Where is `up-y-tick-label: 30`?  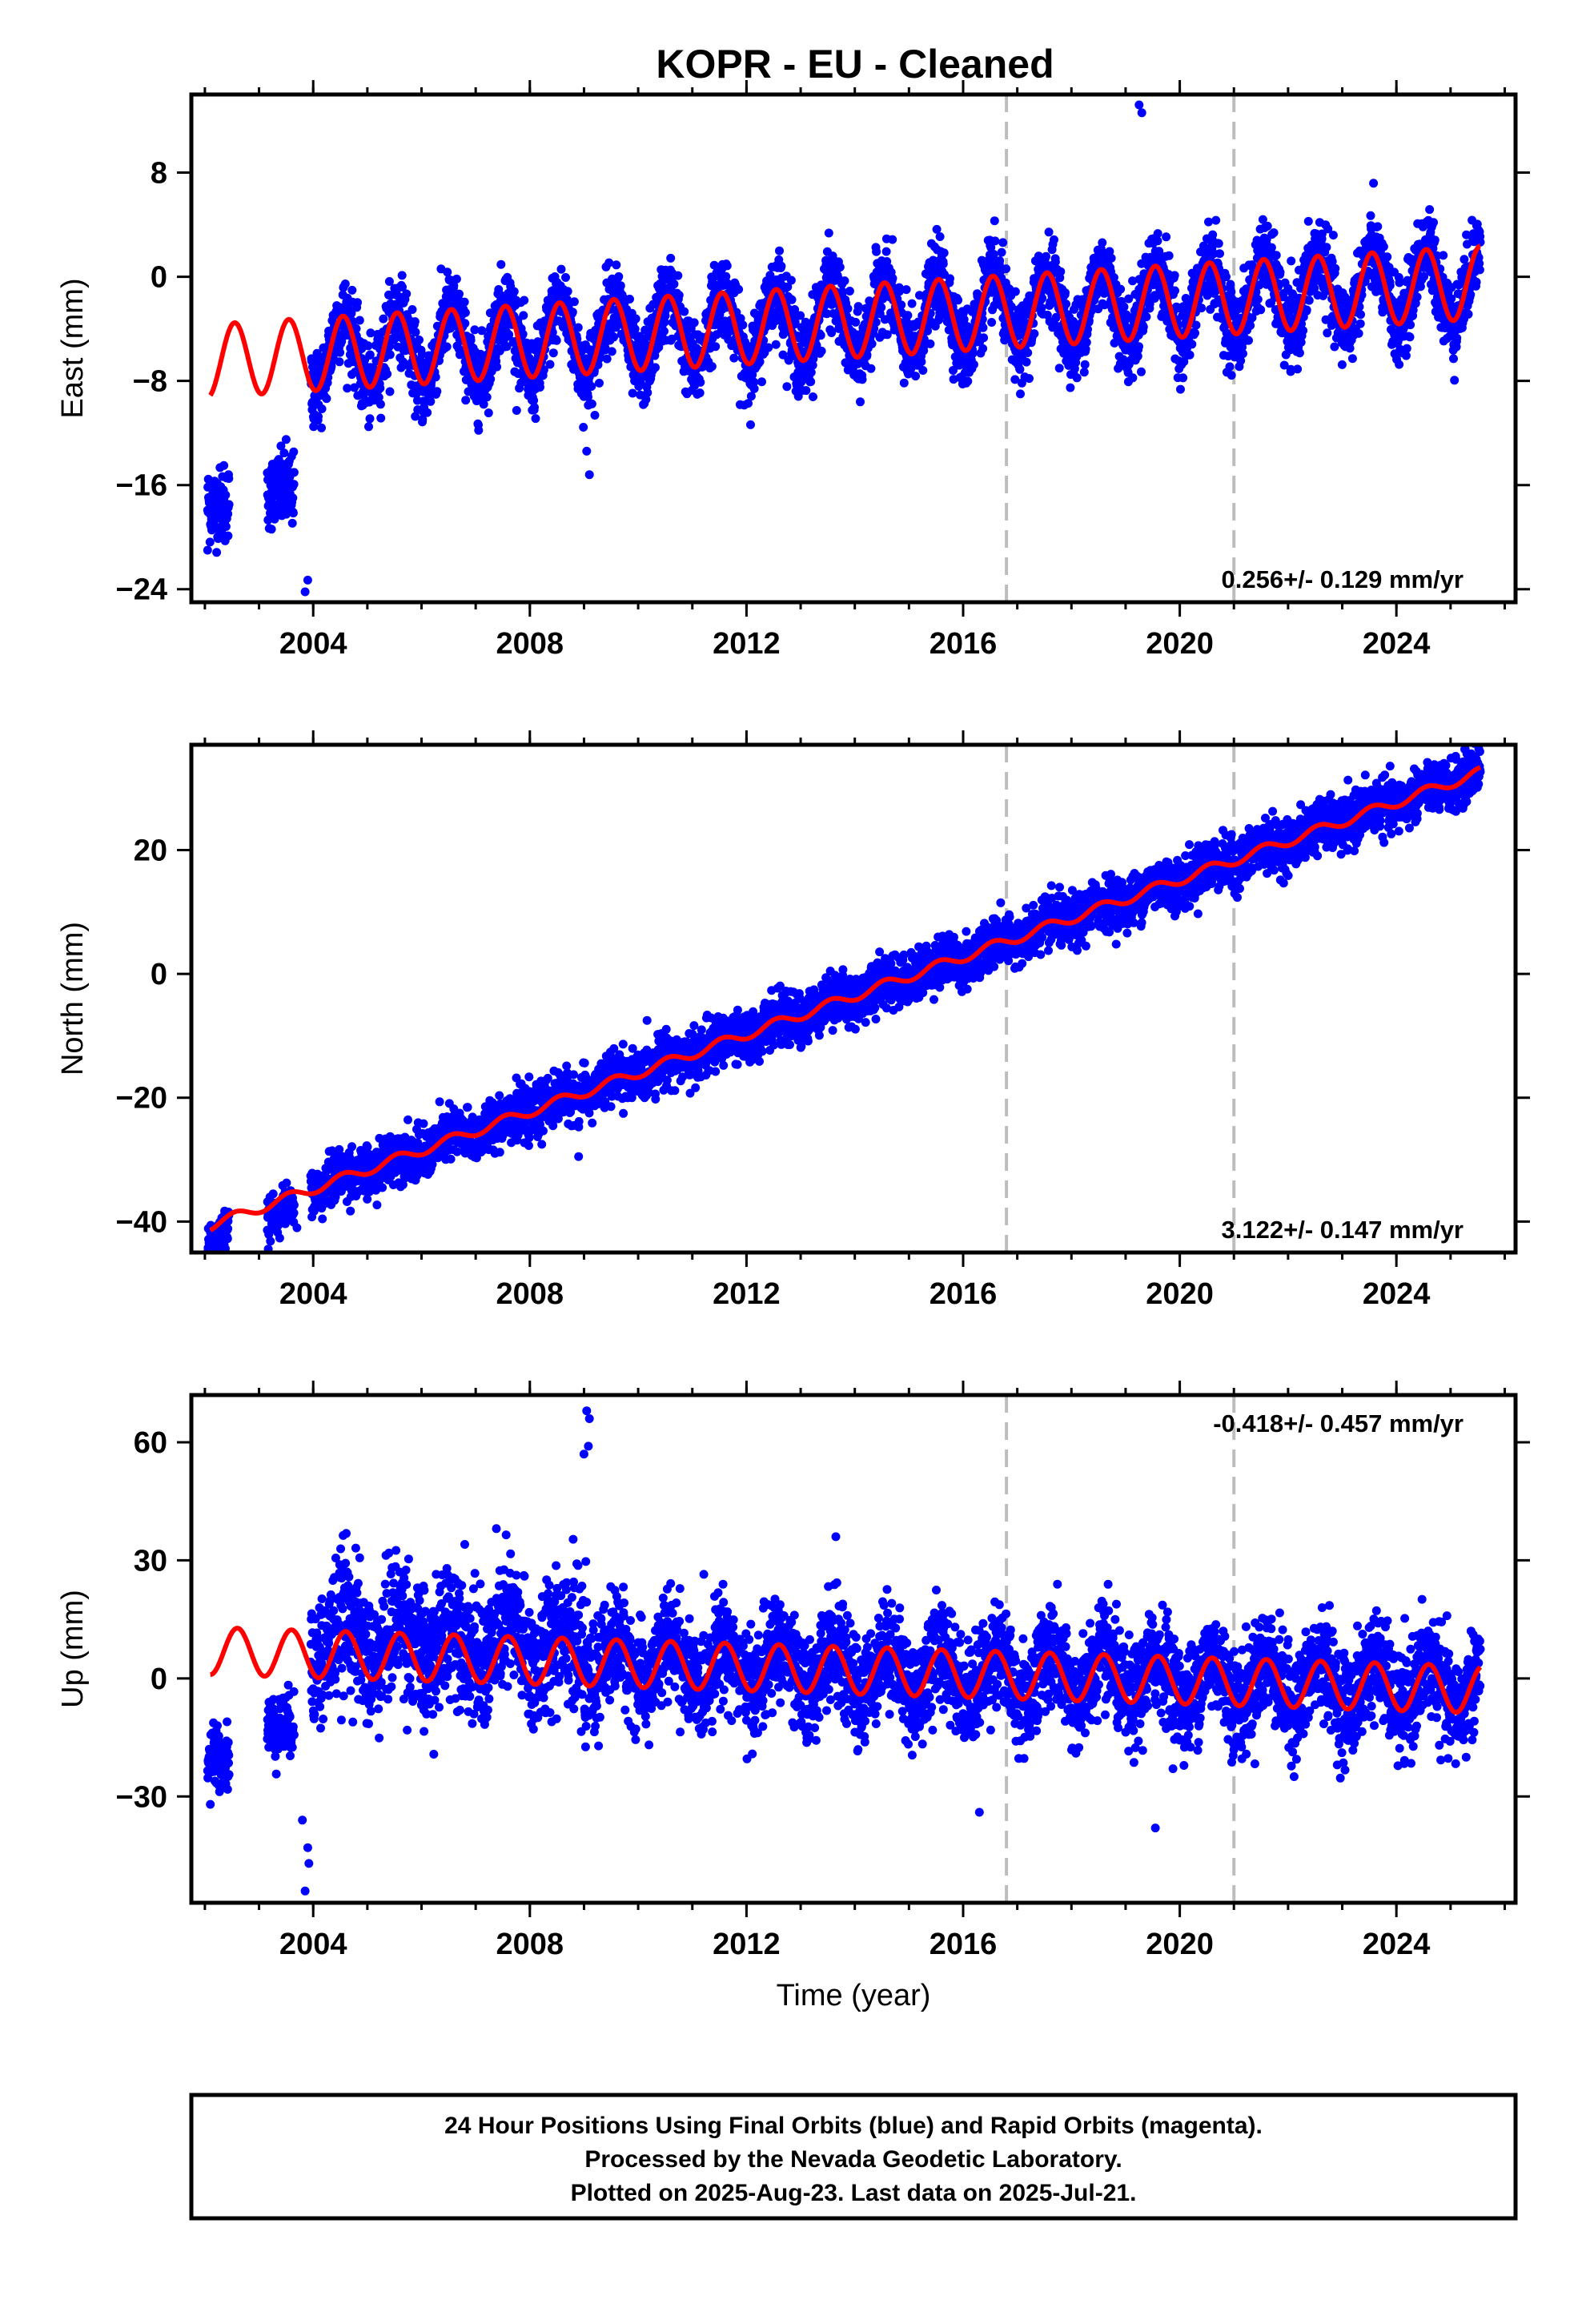 up-y-tick-label: 30 is located at coordinates (151, 1561).